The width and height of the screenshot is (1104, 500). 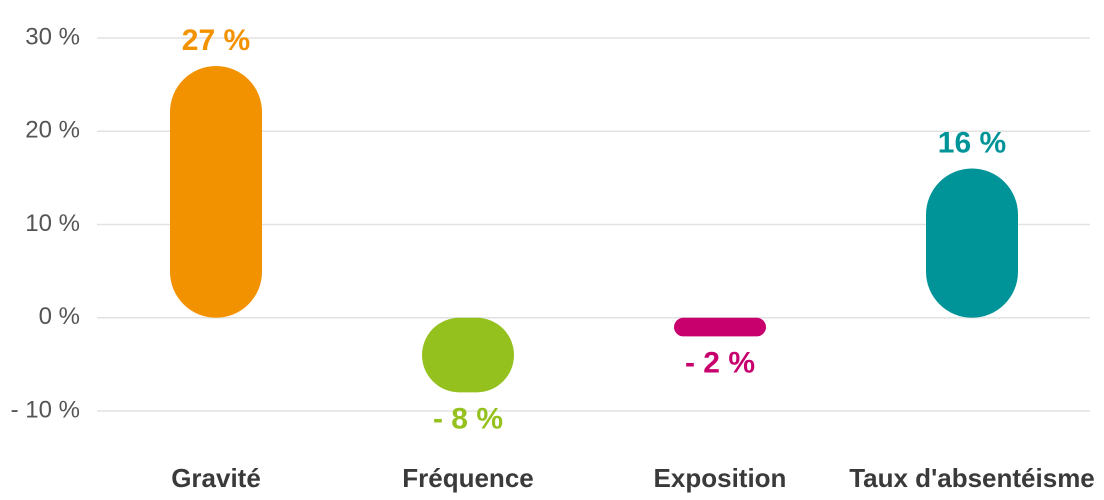 I want to click on y-tick-label: 0 %, so click(x=59, y=316).